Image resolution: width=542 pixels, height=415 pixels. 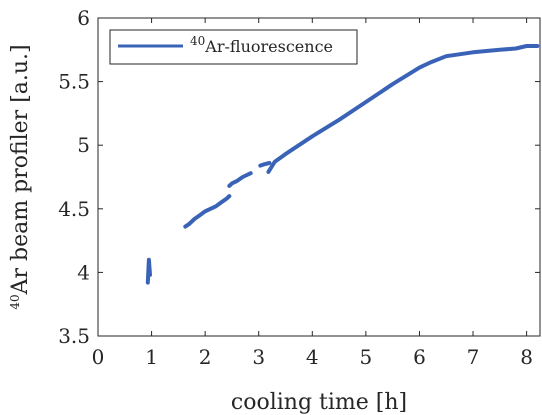 I want to click on x-tick-label: 0, so click(x=98, y=357).